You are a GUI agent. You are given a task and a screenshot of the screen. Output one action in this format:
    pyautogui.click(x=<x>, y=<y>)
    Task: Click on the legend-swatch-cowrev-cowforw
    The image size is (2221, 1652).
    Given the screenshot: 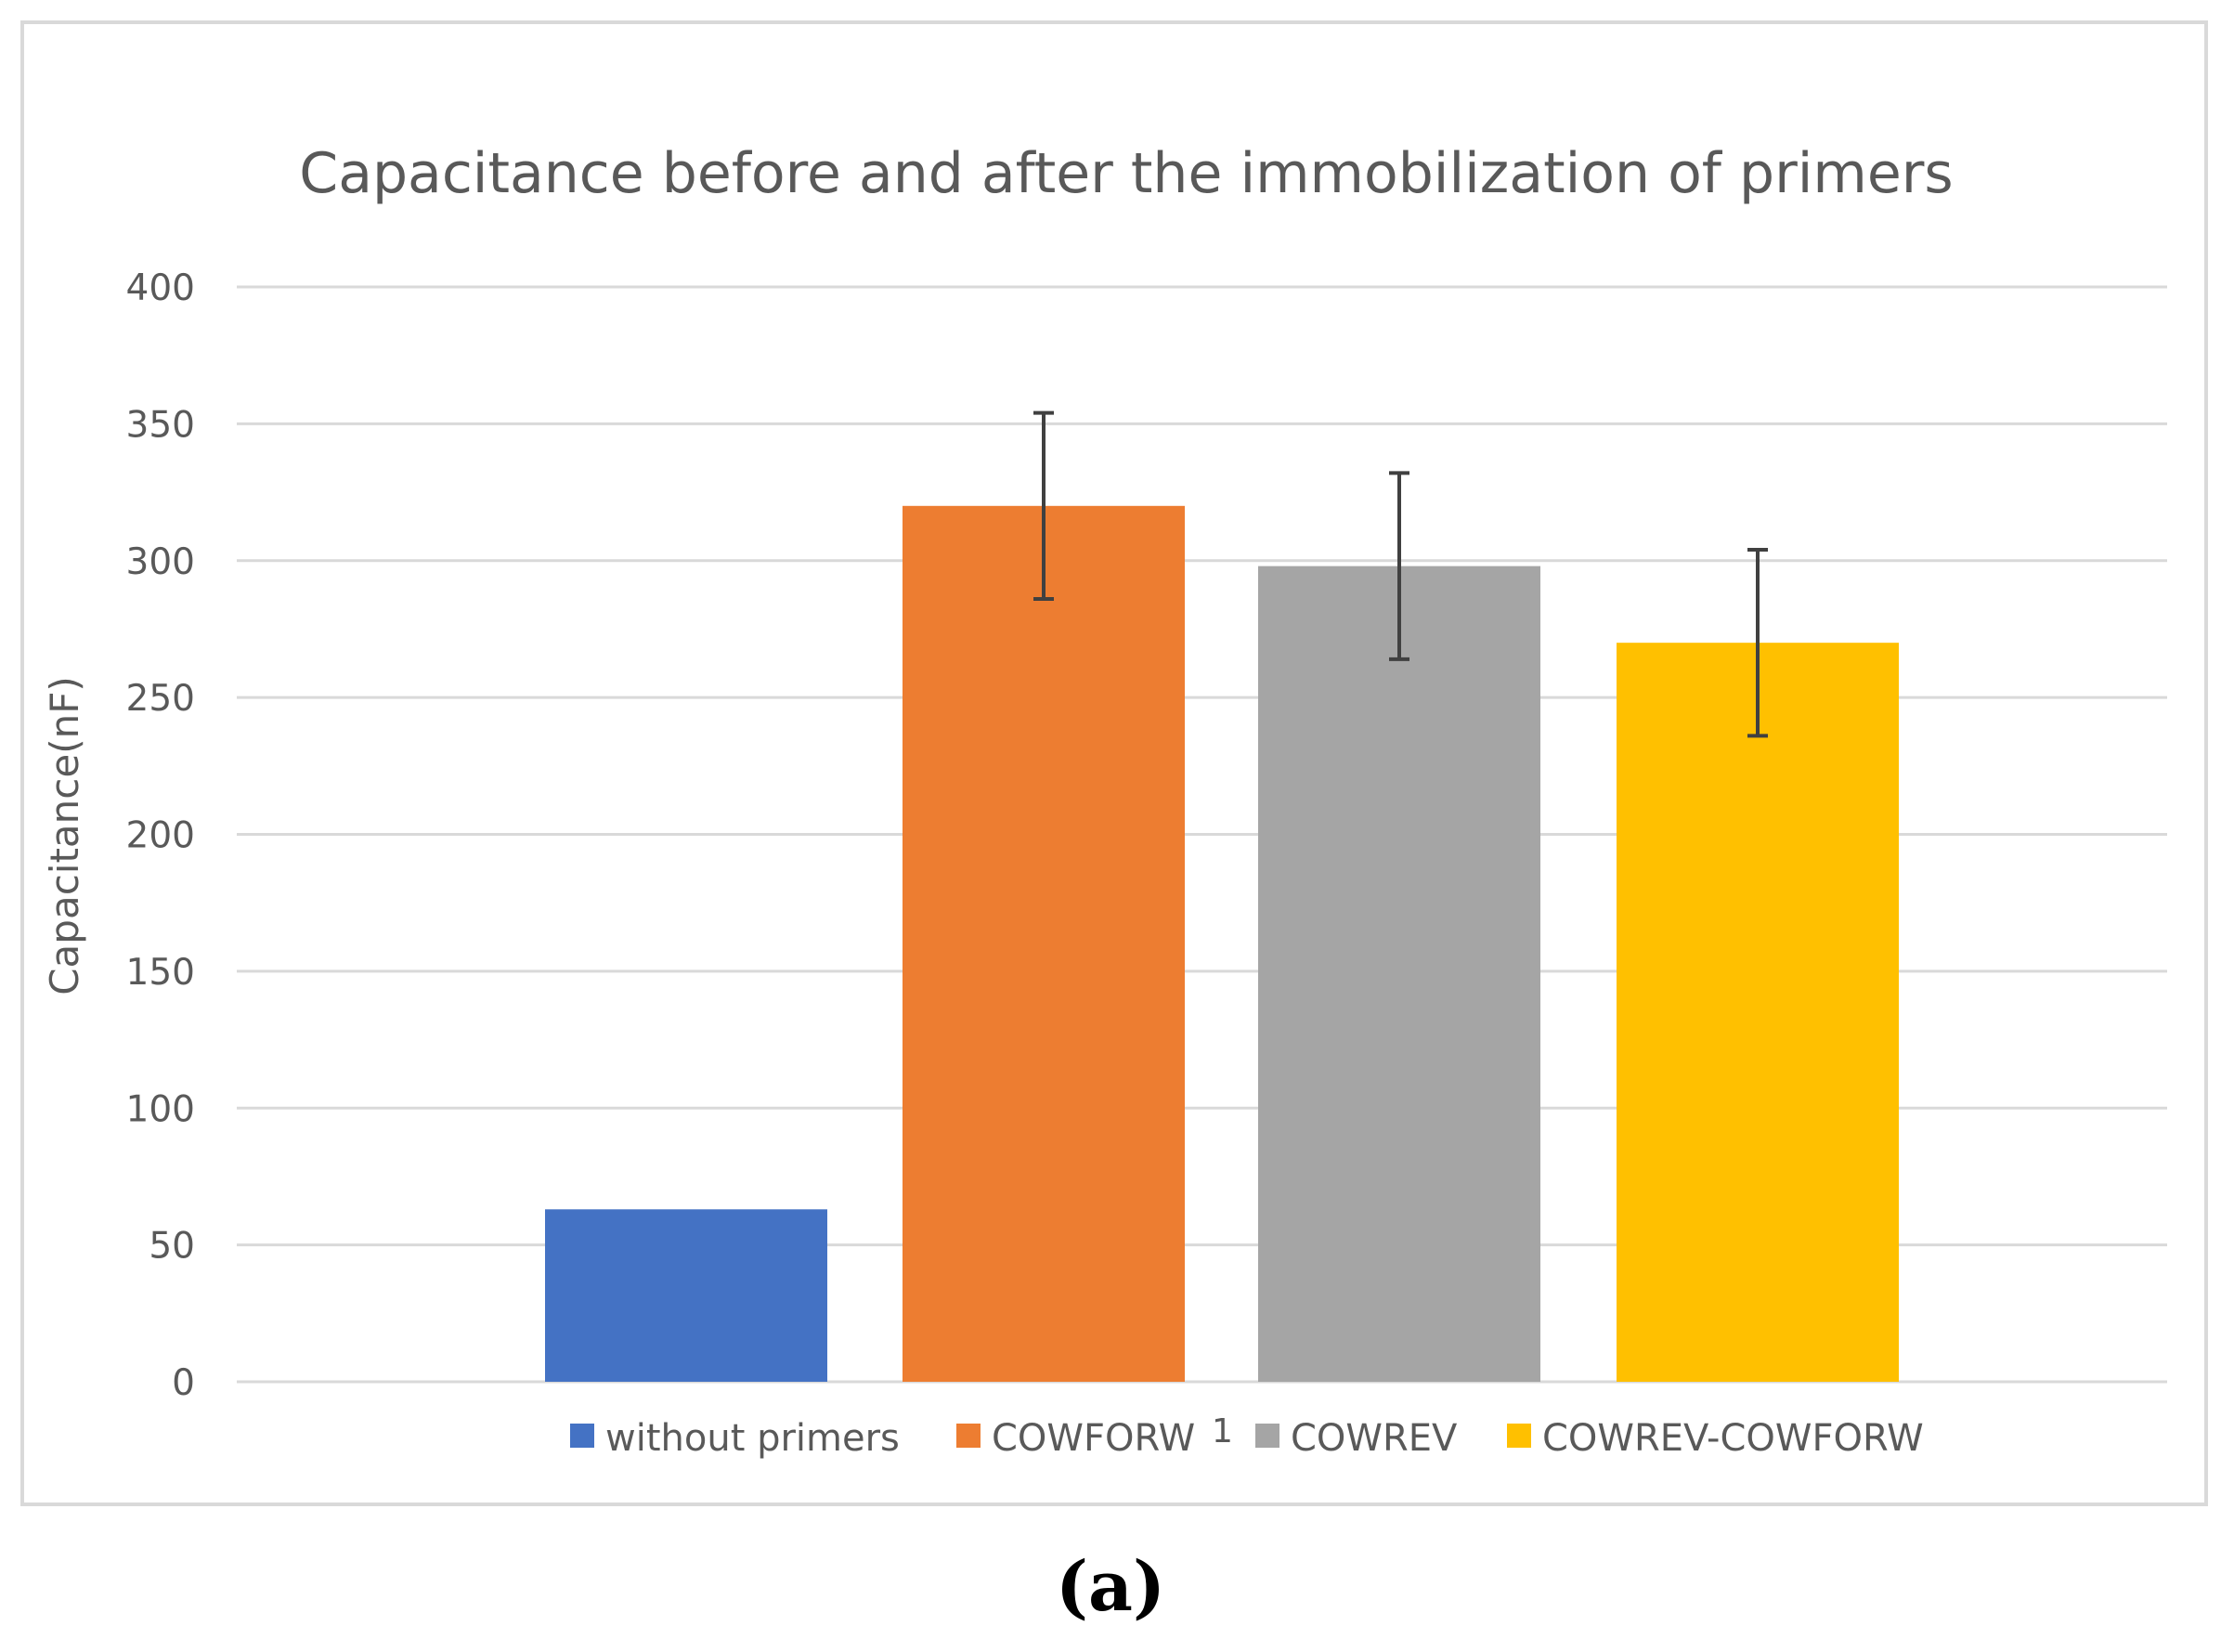 What is the action you would take?
    pyautogui.click(x=1519, y=1436)
    